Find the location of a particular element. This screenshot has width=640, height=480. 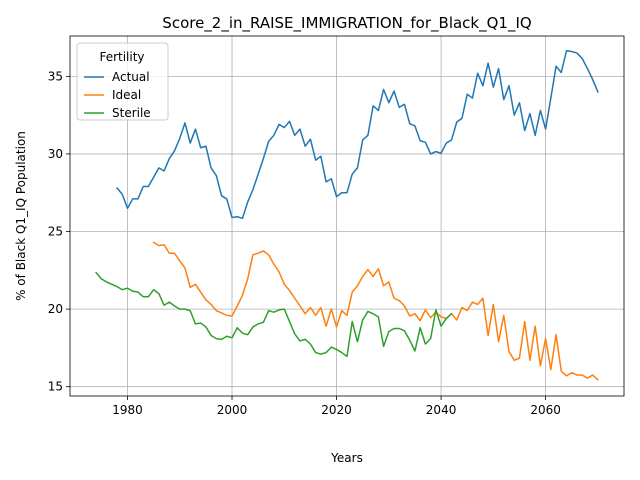

x-axis-ticks: 1980 2000 2020 2040 2060 is located at coordinates (336, 406).